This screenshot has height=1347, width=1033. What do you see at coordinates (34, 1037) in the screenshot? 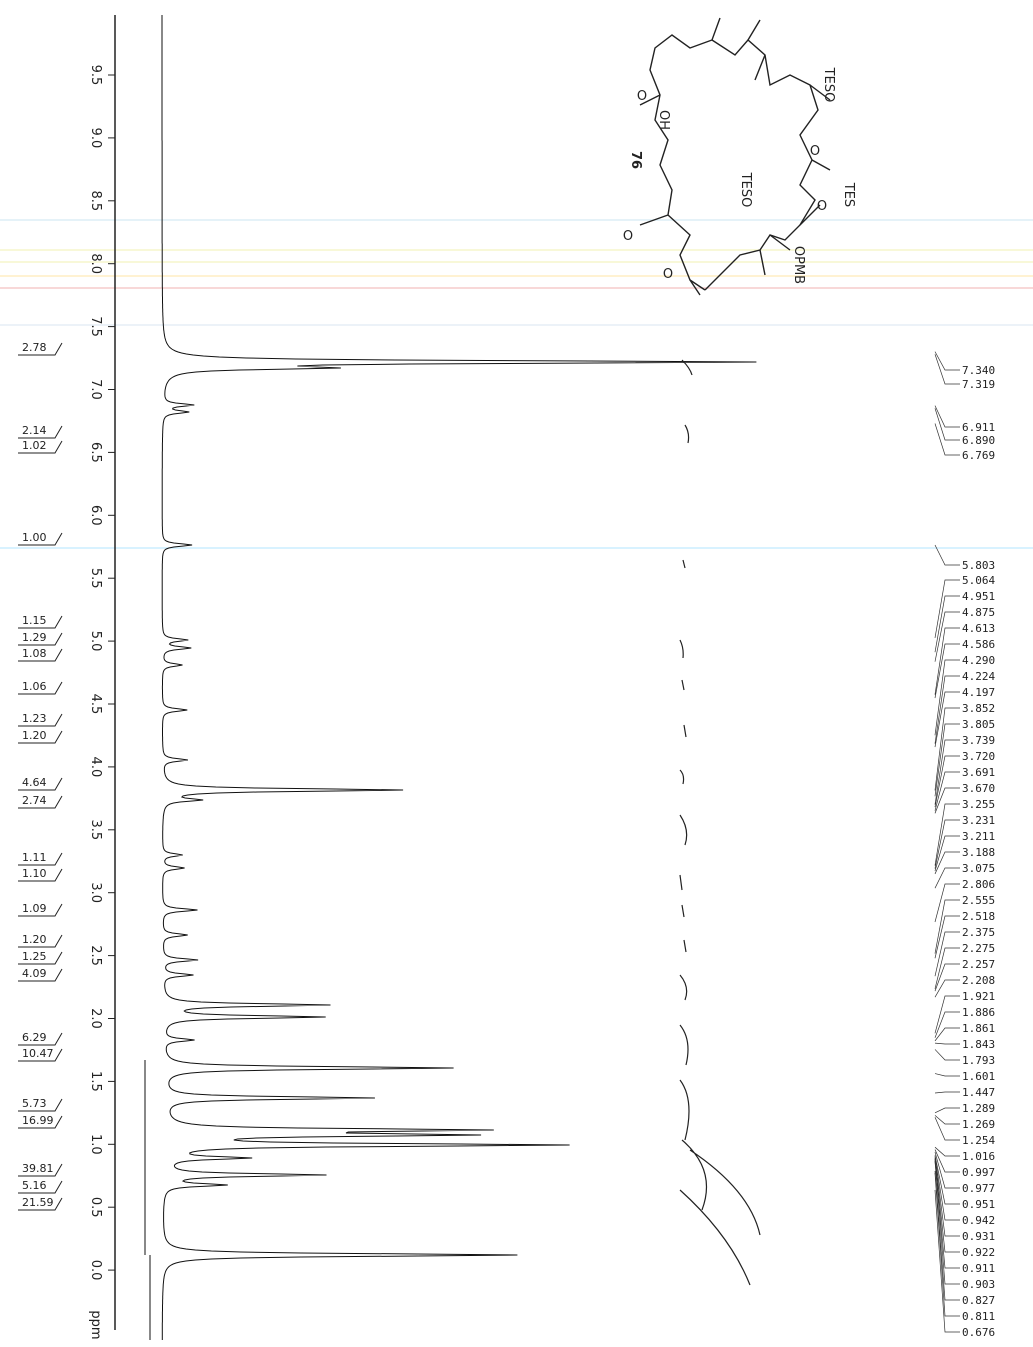
I see `integral-value: 6.29` at bounding box center [34, 1037].